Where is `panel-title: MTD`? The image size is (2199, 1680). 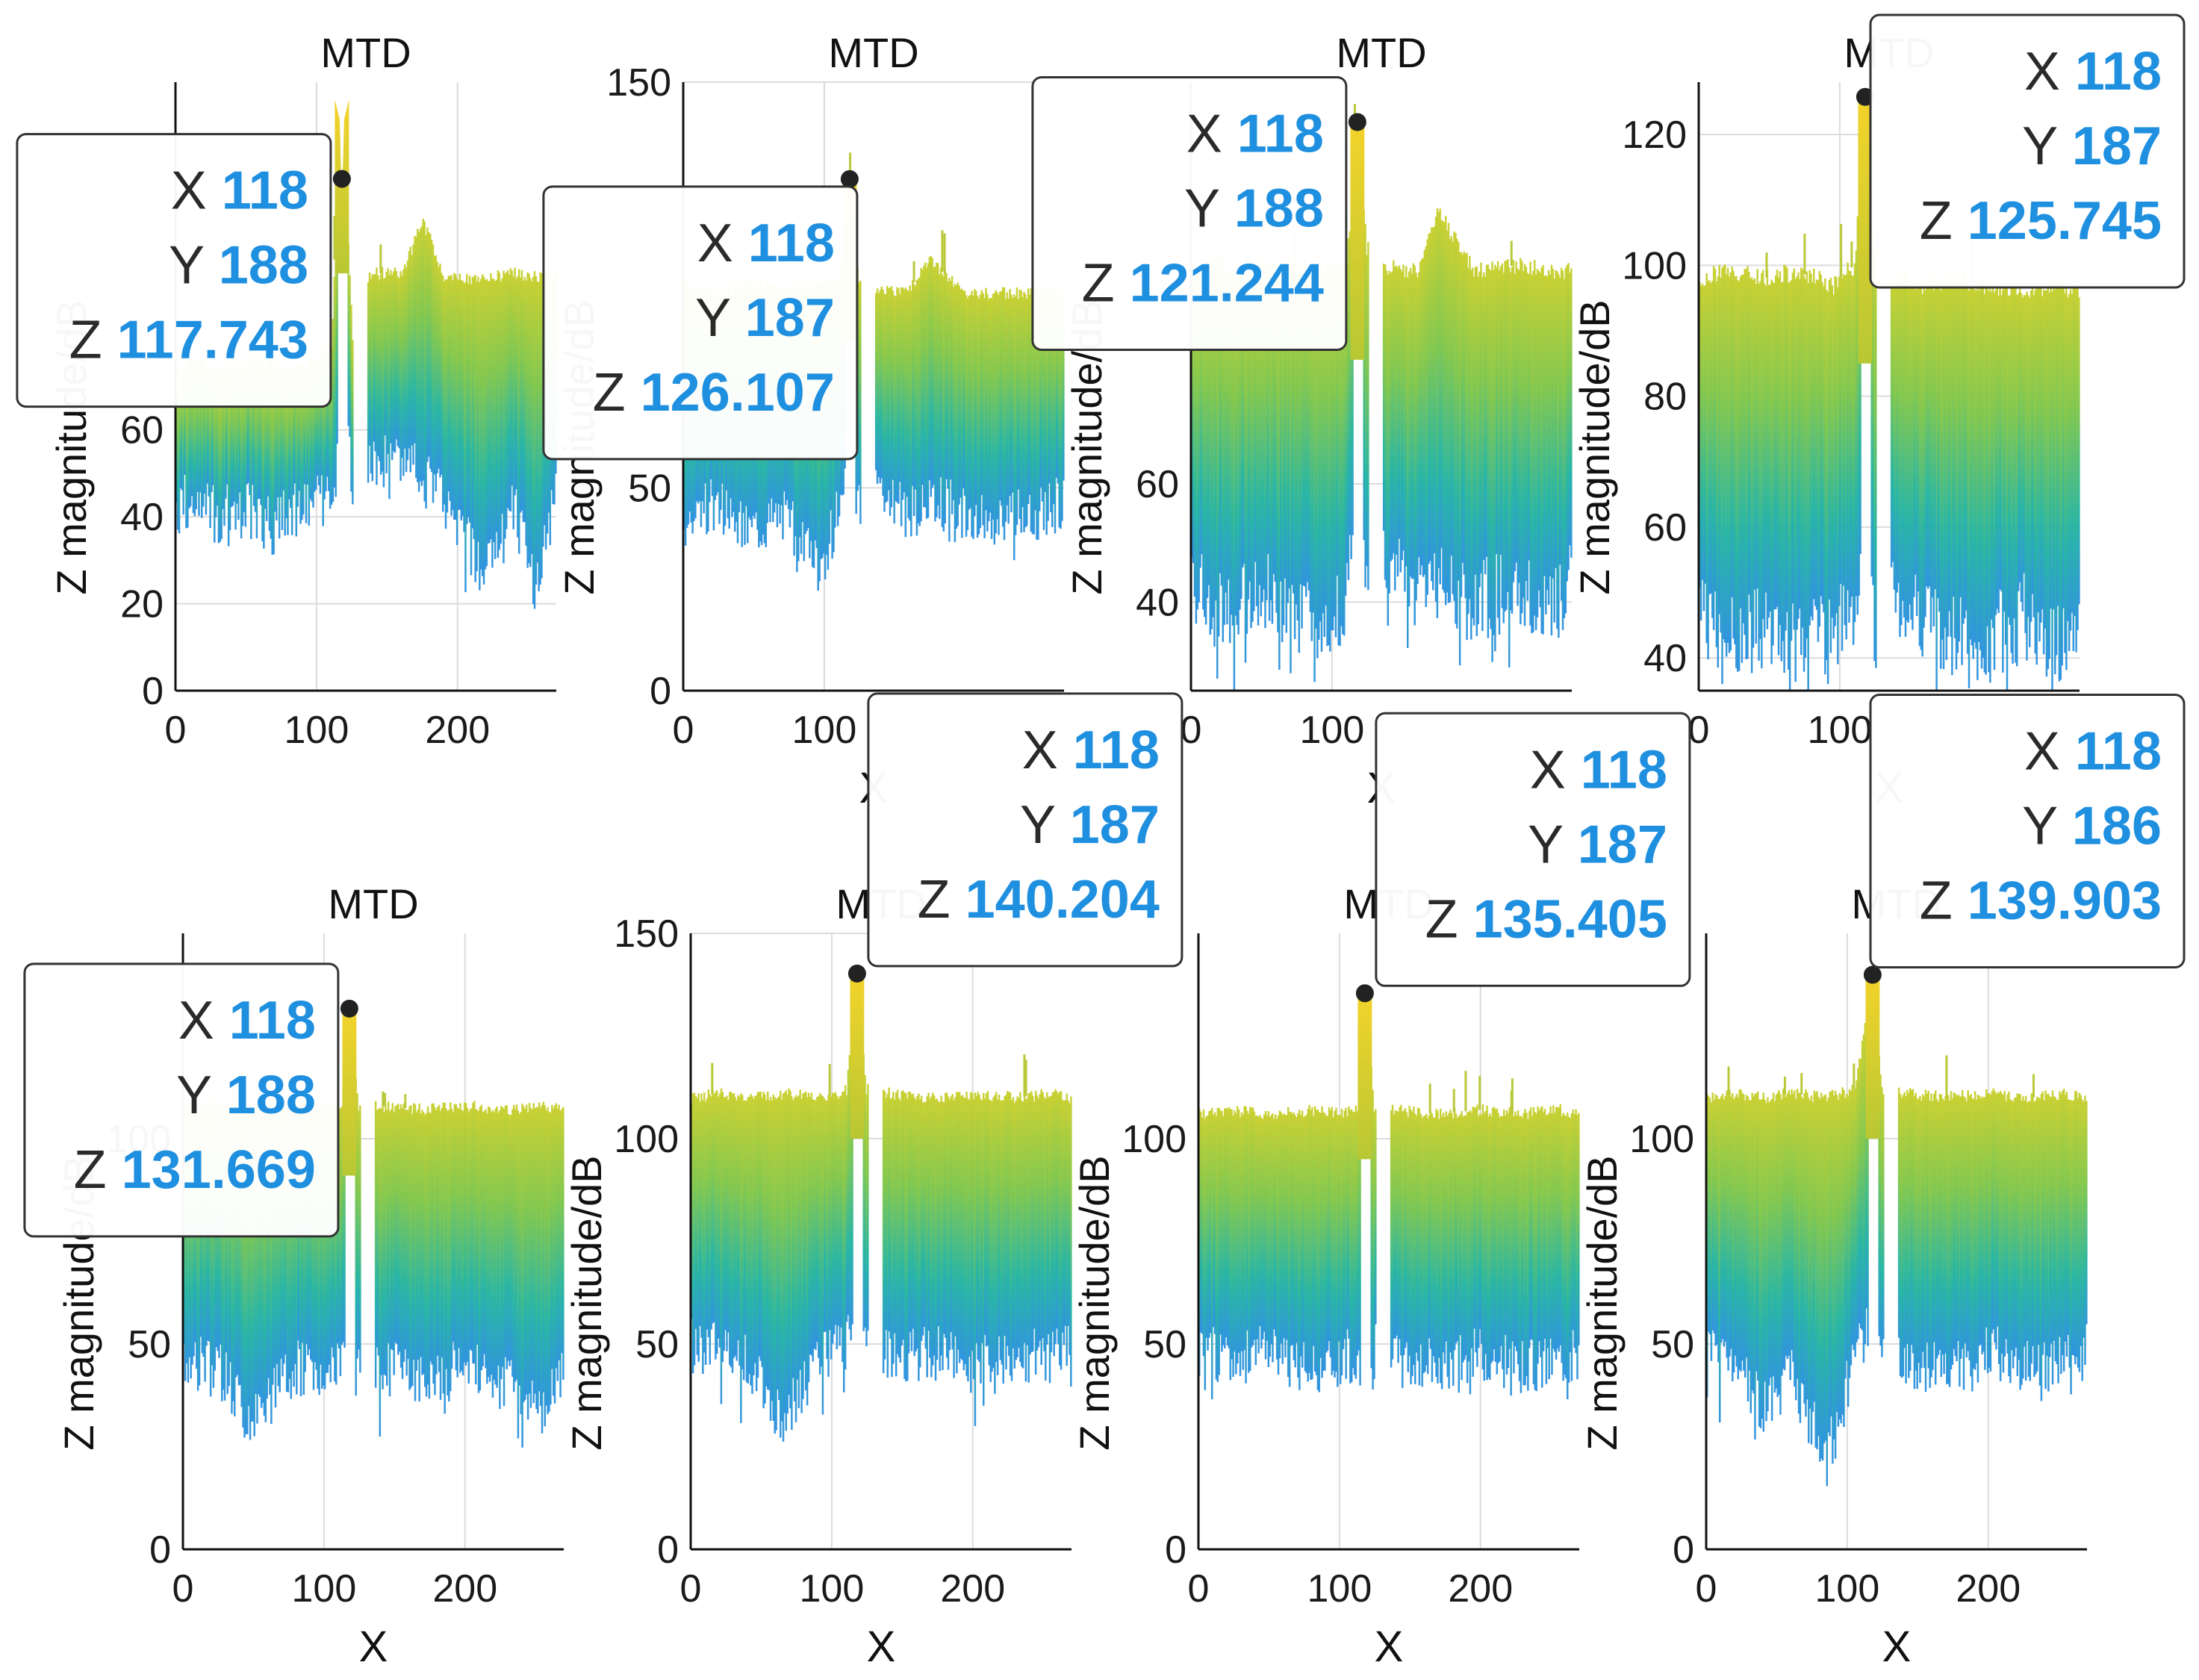 panel-title: MTD is located at coordinates (873, 52).